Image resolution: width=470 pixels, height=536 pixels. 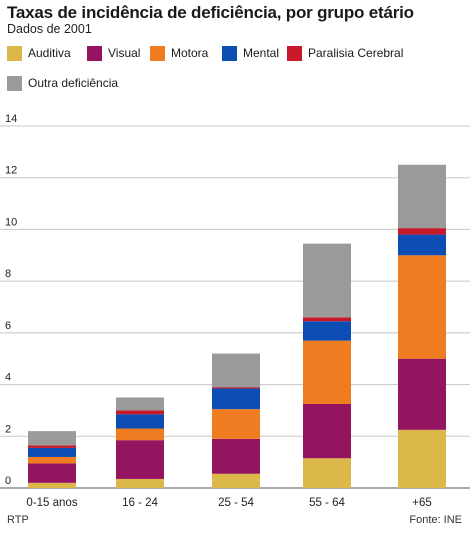 What do you see at coordinates (124, 53) in the screenshot?
I see `legend-label-visual: Visual` at bounding box center [124, 53].